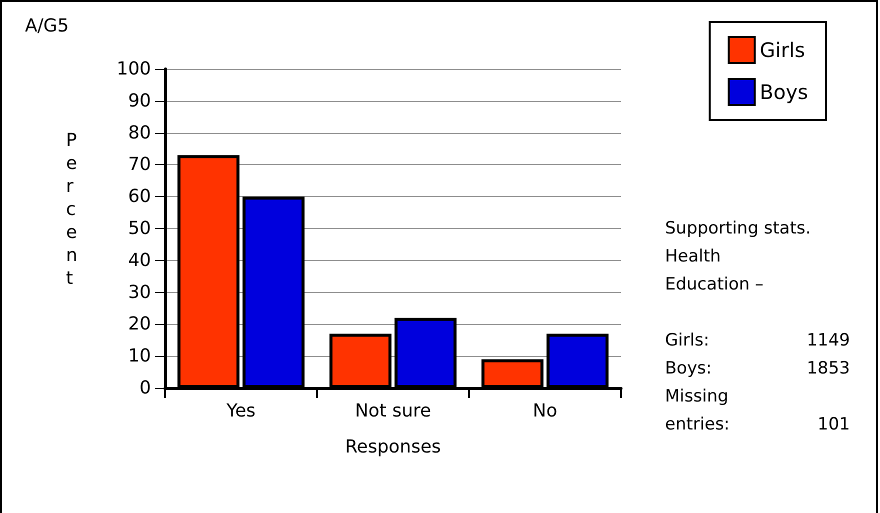 The image size is (880, 513). What do you see at coordinates (139, 228) in the screenshot?
I see `y-tick-label: 50` at bounding box center [139, 228].